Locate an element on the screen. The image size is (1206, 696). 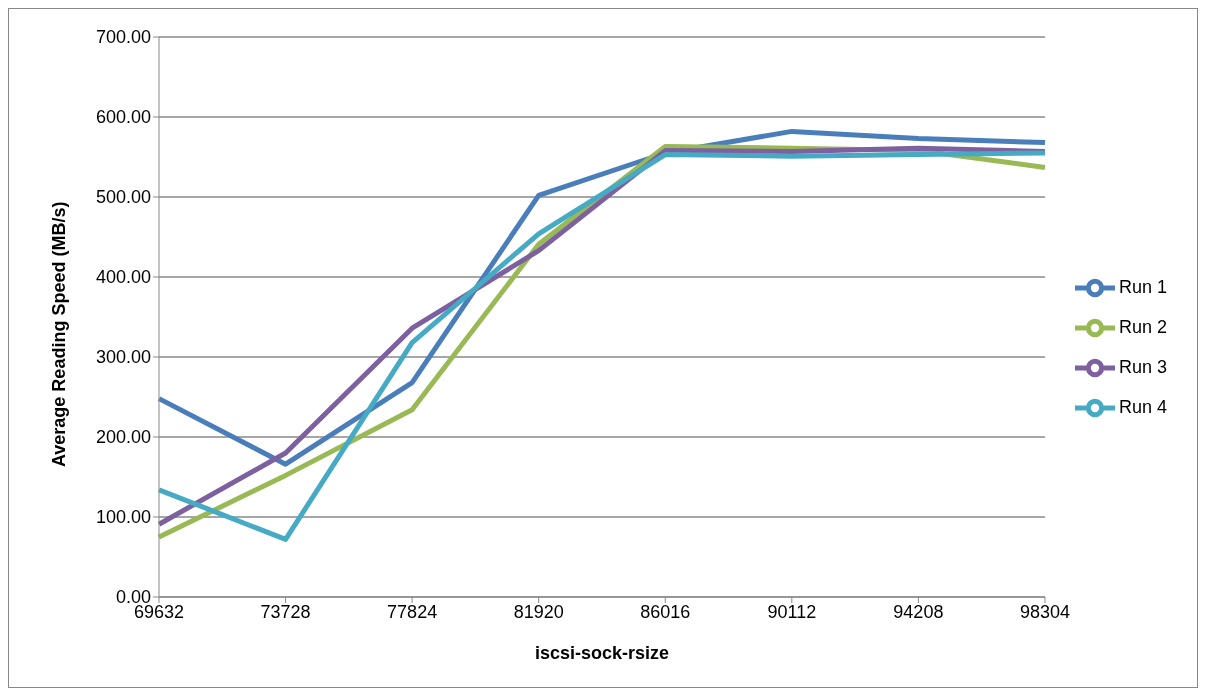
x-tick-label: 73728 is located at coordinates (285, 611).